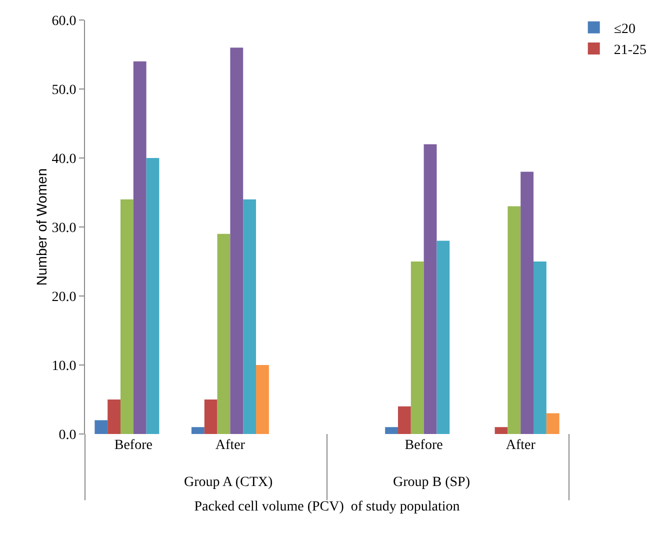 Image resolution: width=664 pixels, height=533 pixels. I want to click on y-tick-label: 50.0, so click(64, 90).